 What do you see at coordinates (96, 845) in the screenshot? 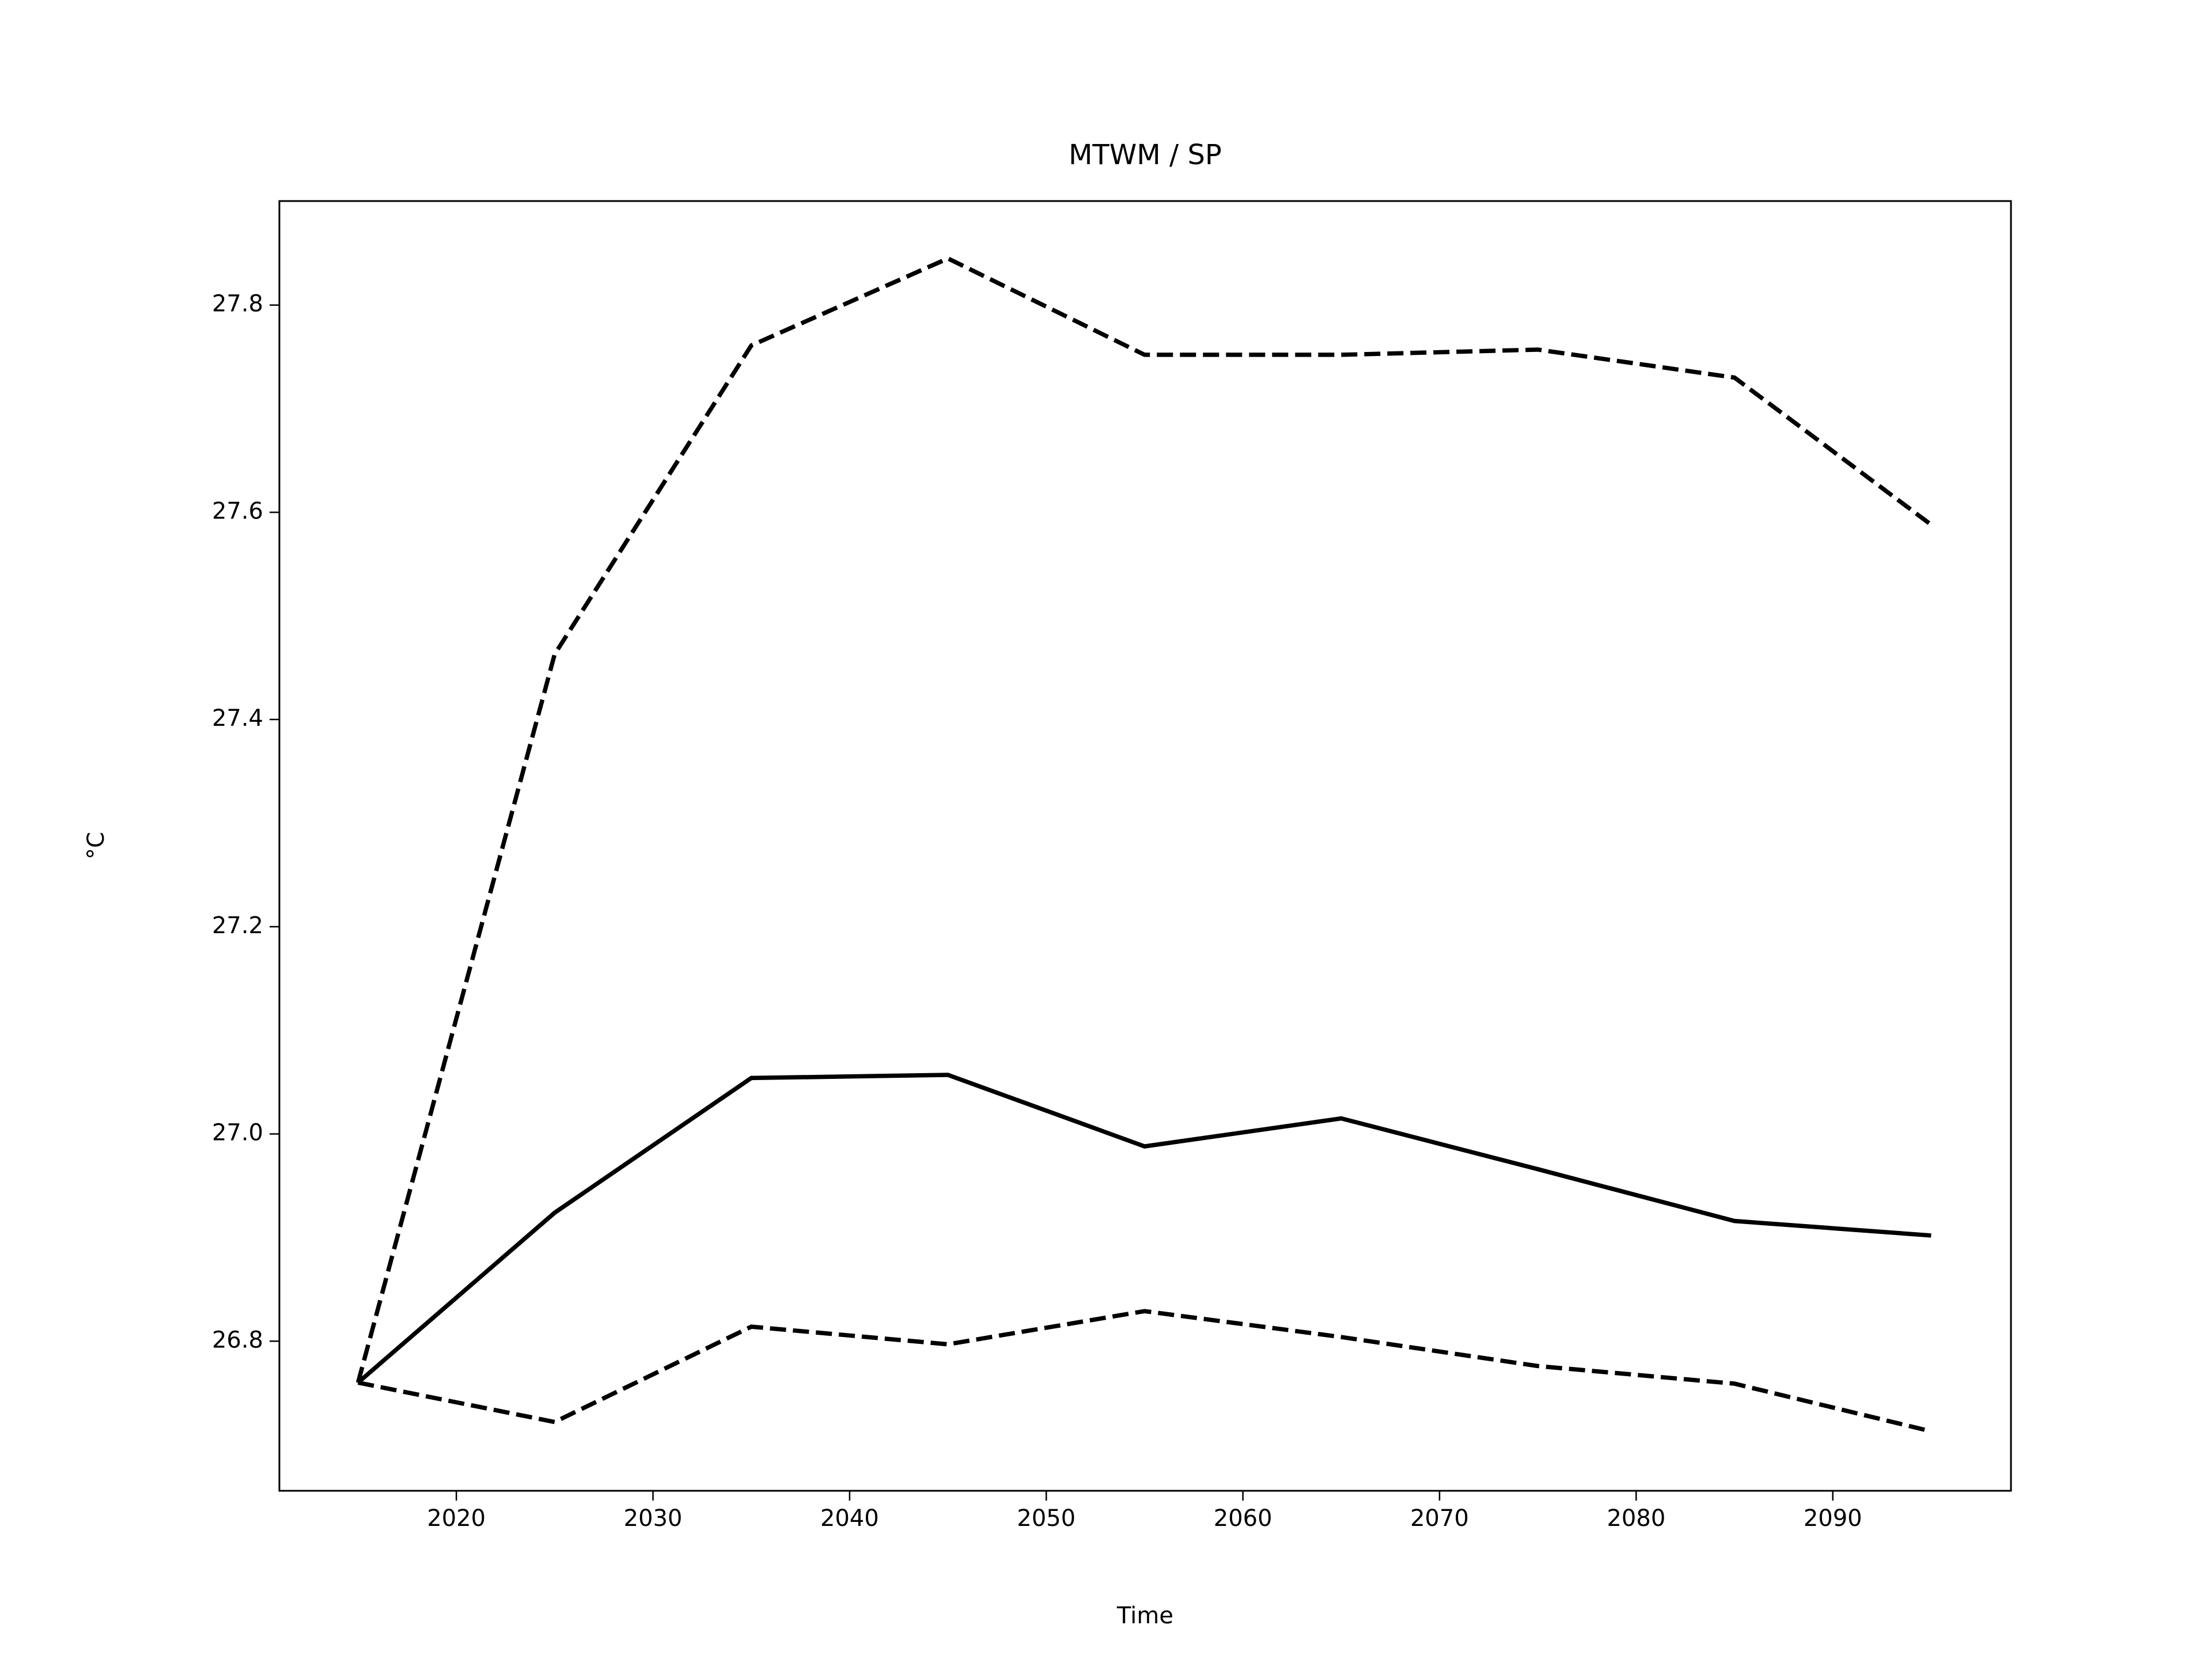
I see `y-axis-label: °C` at bounding box center [96, 845].